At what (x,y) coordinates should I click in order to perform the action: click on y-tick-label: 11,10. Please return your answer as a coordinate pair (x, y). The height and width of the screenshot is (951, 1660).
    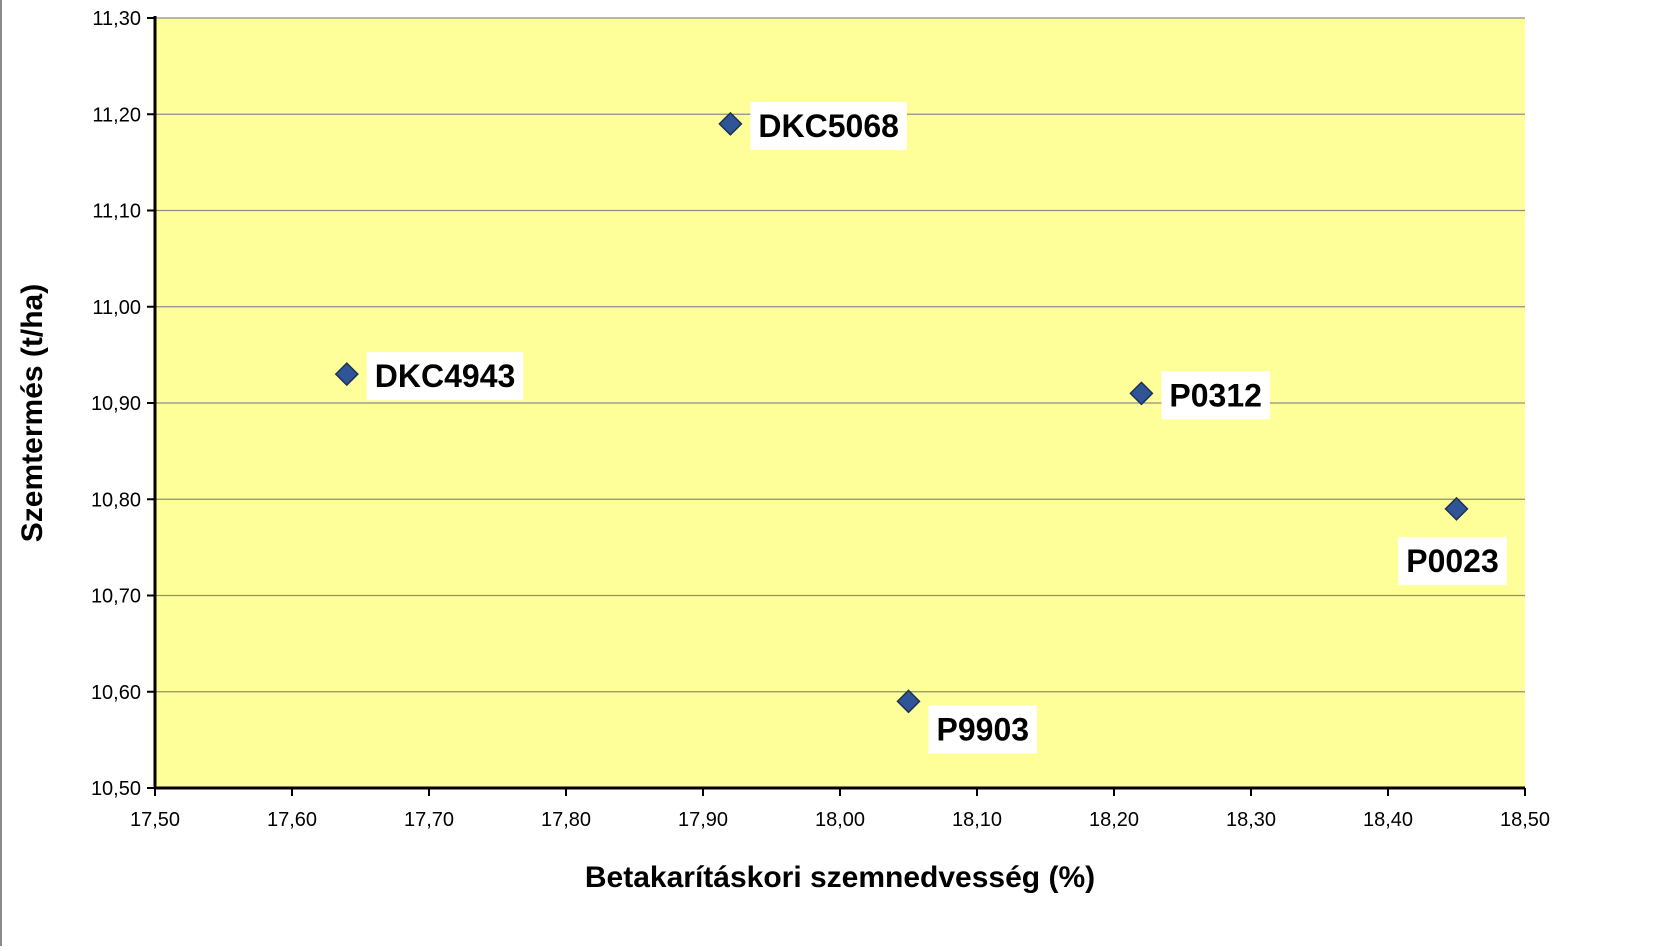
    Looking at the image, I should click on (116, 212).